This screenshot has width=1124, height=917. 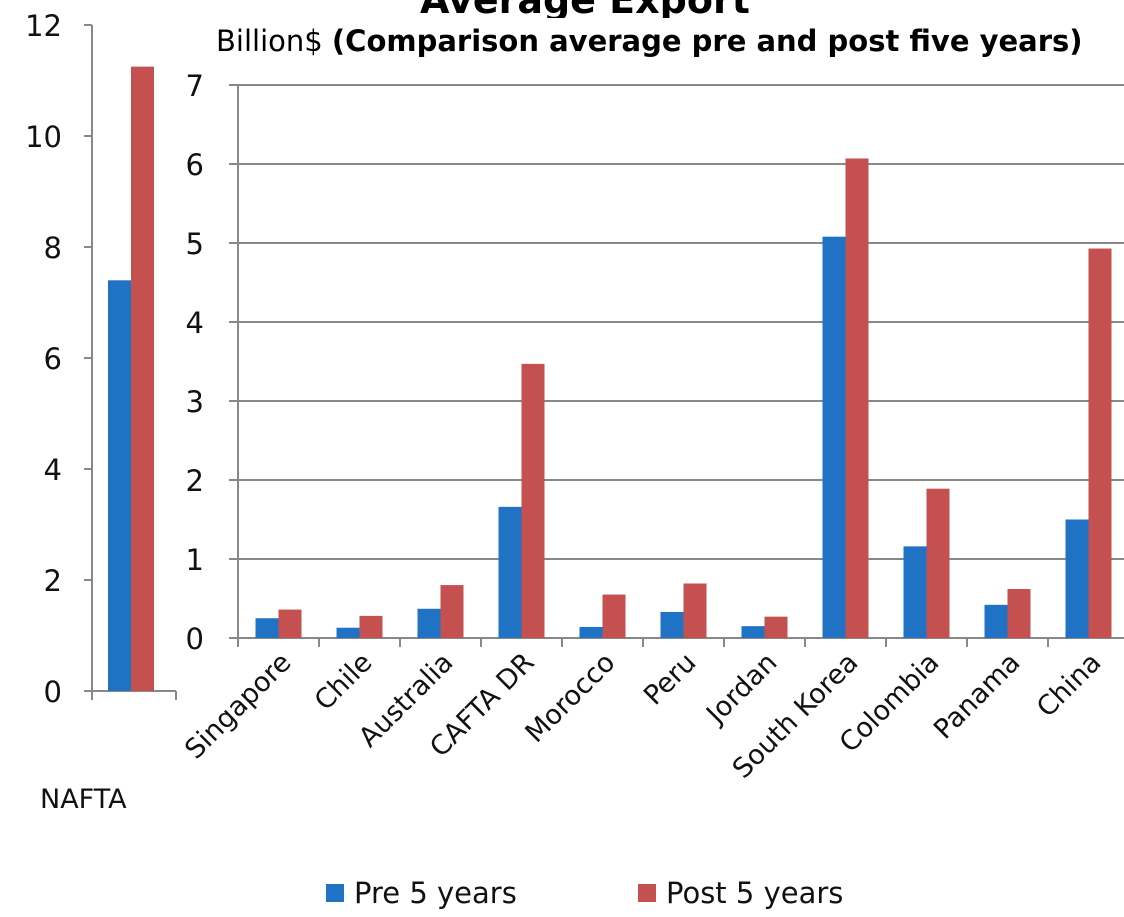 I want to click on legend-swatch-post, so click(x=647, y=893).